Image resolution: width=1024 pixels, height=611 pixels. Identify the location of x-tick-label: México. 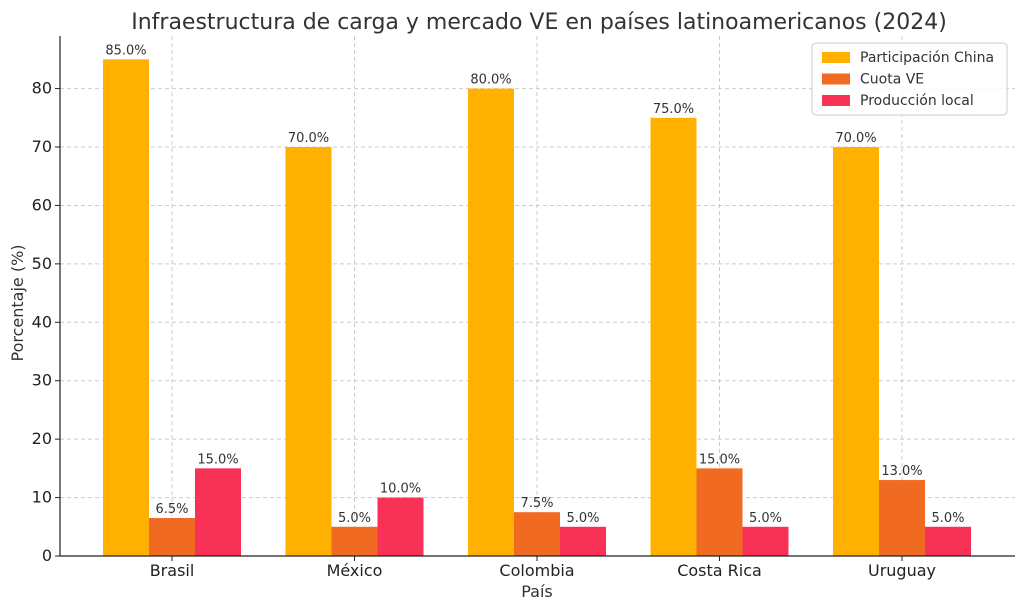
(355, 570).